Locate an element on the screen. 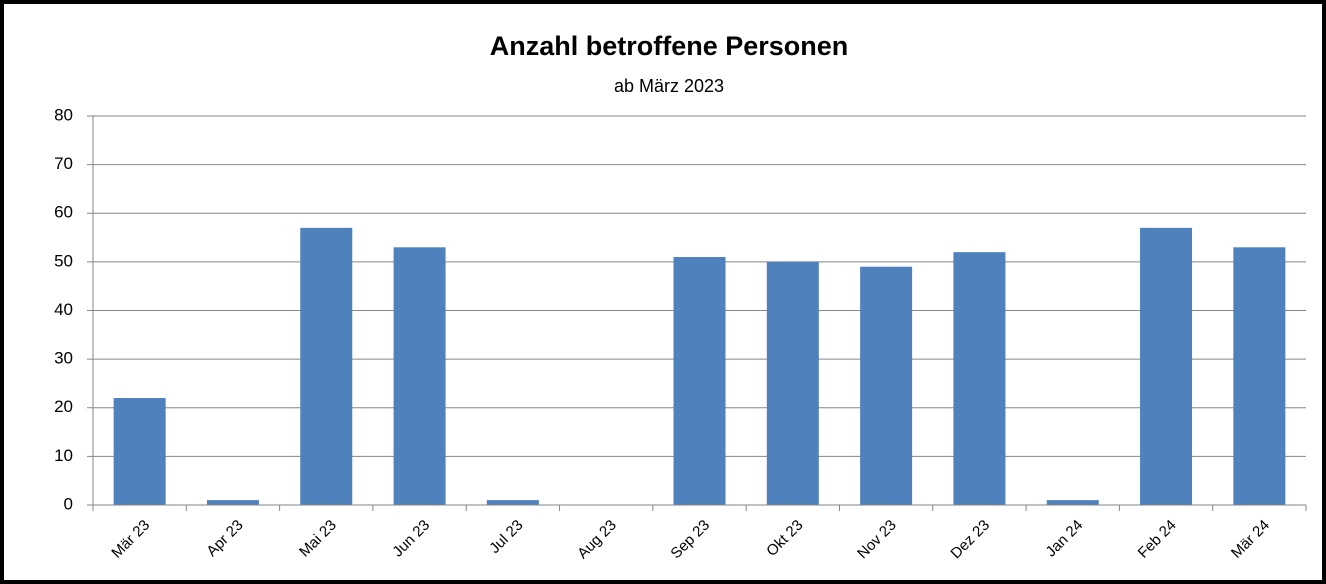 This screenshot has height=584, width=1326. y-tick-label: 10 is located at coordinates (63, 455).